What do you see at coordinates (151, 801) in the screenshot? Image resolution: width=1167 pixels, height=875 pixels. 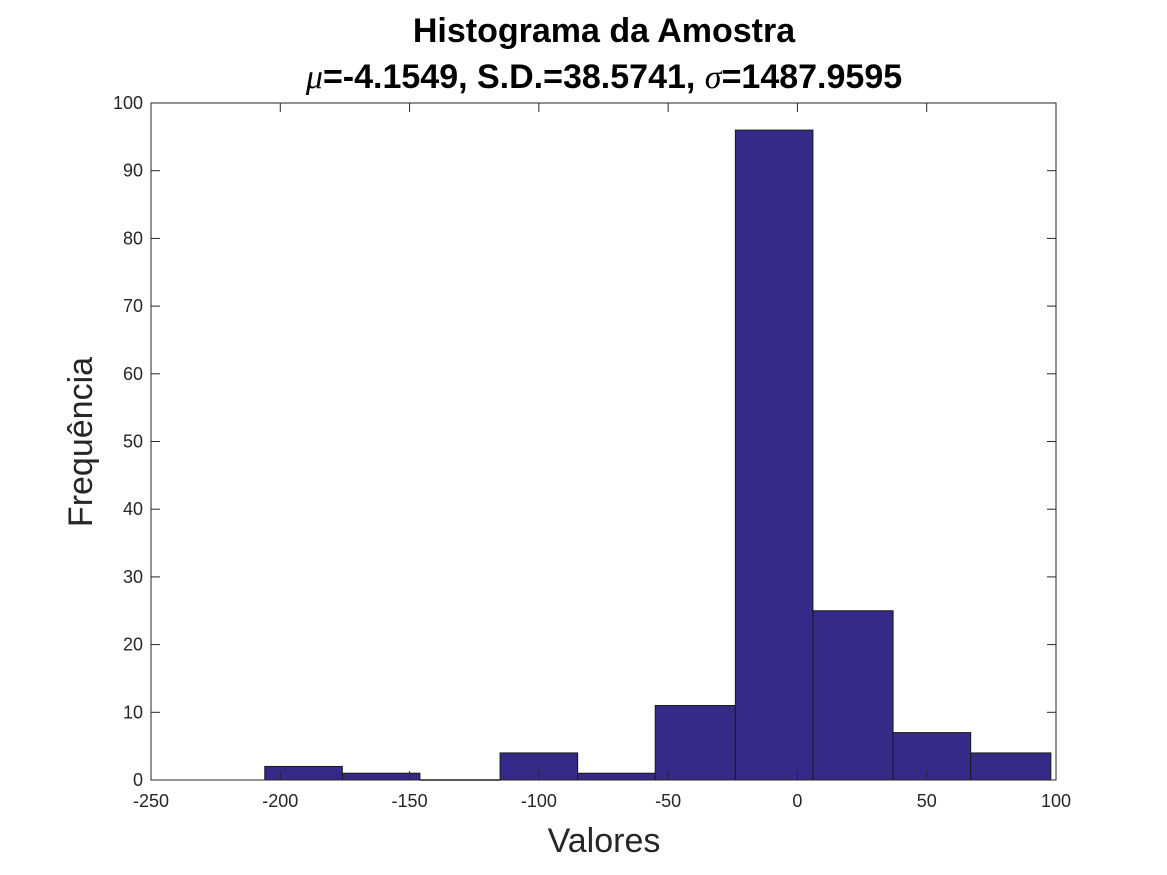 I see `x-tick-label: -250` at bounding box center [151, 801].